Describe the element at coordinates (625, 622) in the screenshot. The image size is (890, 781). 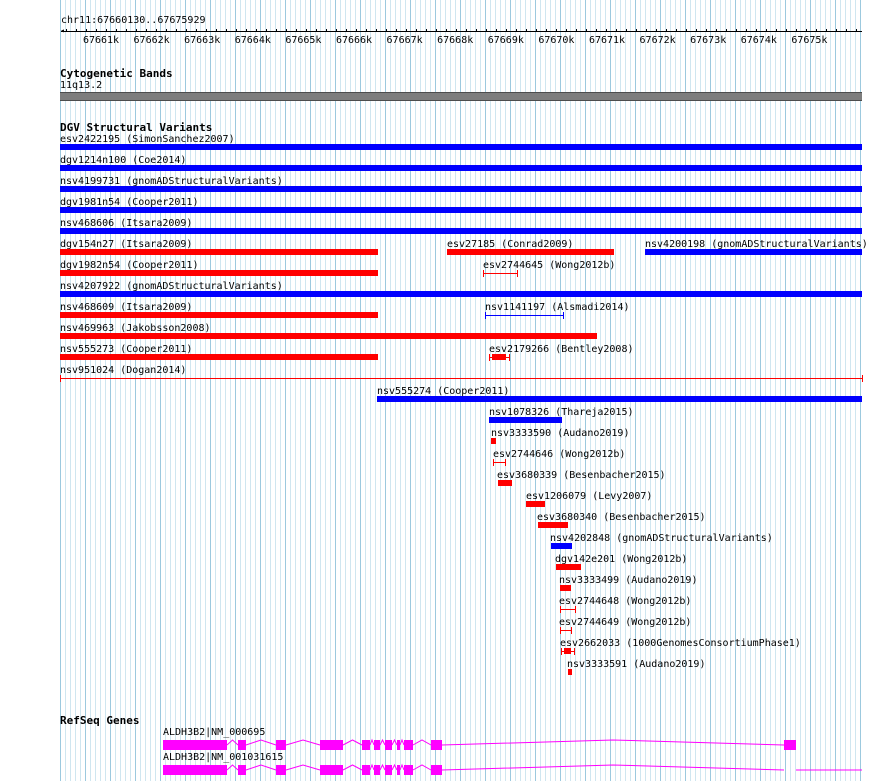
I see `feature-label: esv2744649 (Wong2012b)` at that location.